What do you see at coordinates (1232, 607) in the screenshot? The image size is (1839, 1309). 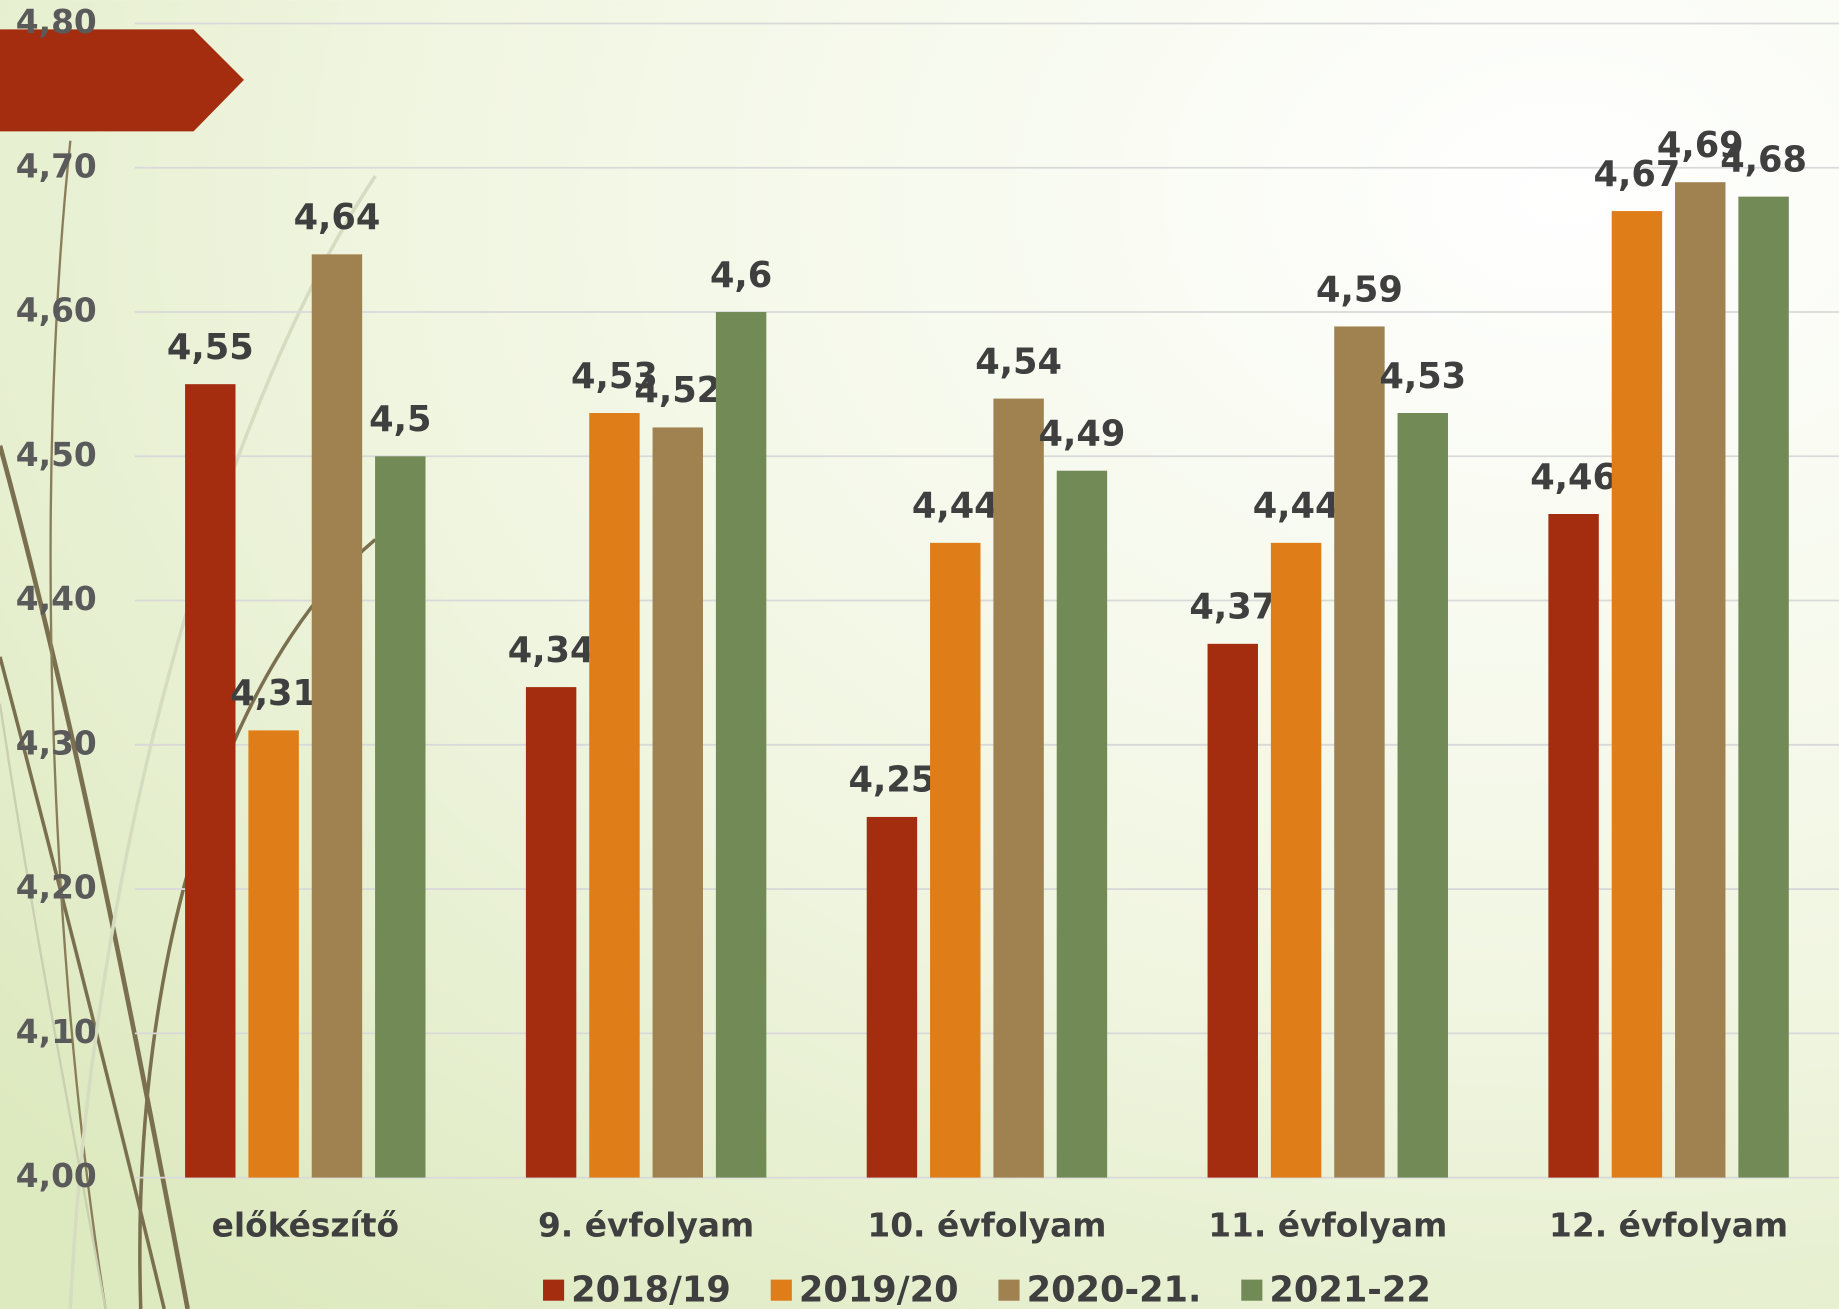 I see `data-label: 4,37` at bounding box center [1232, 607].